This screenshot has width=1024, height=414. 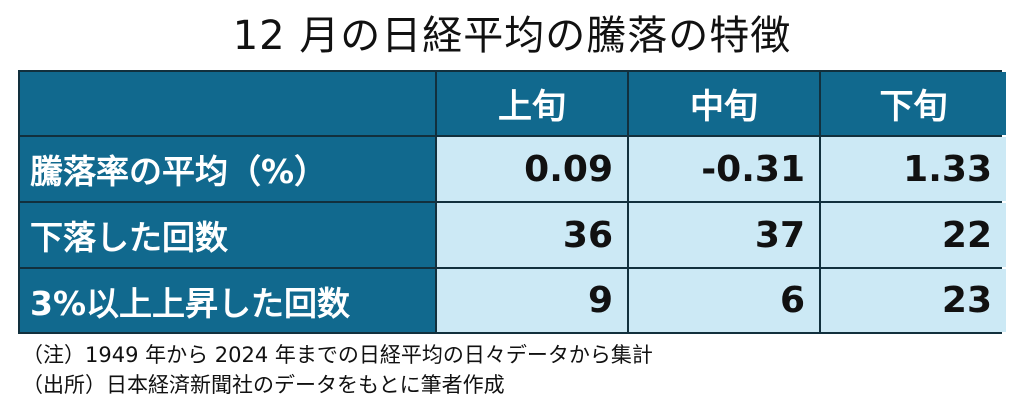 I want to click on table-cell: -0.31, so click(x=724, y=169).